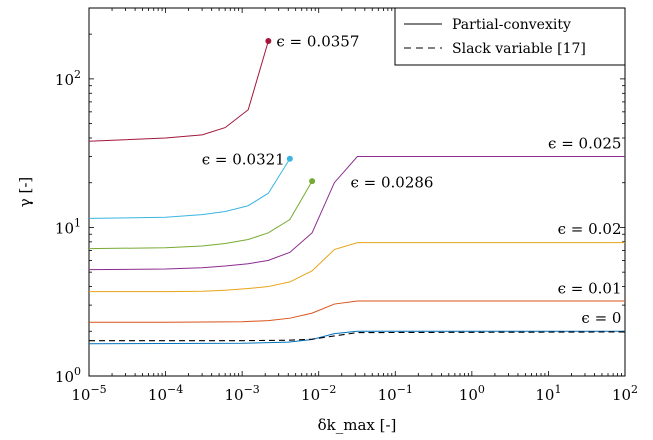 The height and width of the screenshot is (440, 653). Describe the element at coordinates (243, 160) in the screenshot. I see `epsilon-annotation: ϵ = 0.0321` at that location.